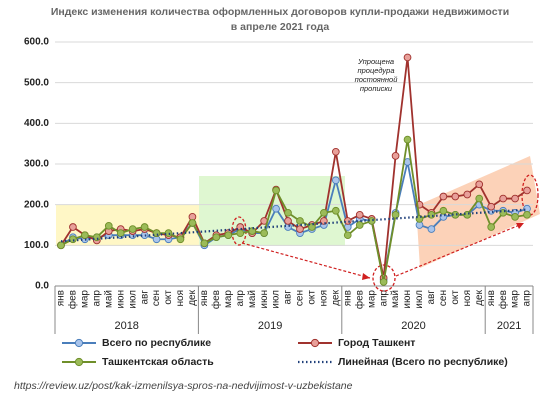  Describe the element at coordinates (36, 164) in the screenshot. I see `y-tick-label: 300.0` at that location.